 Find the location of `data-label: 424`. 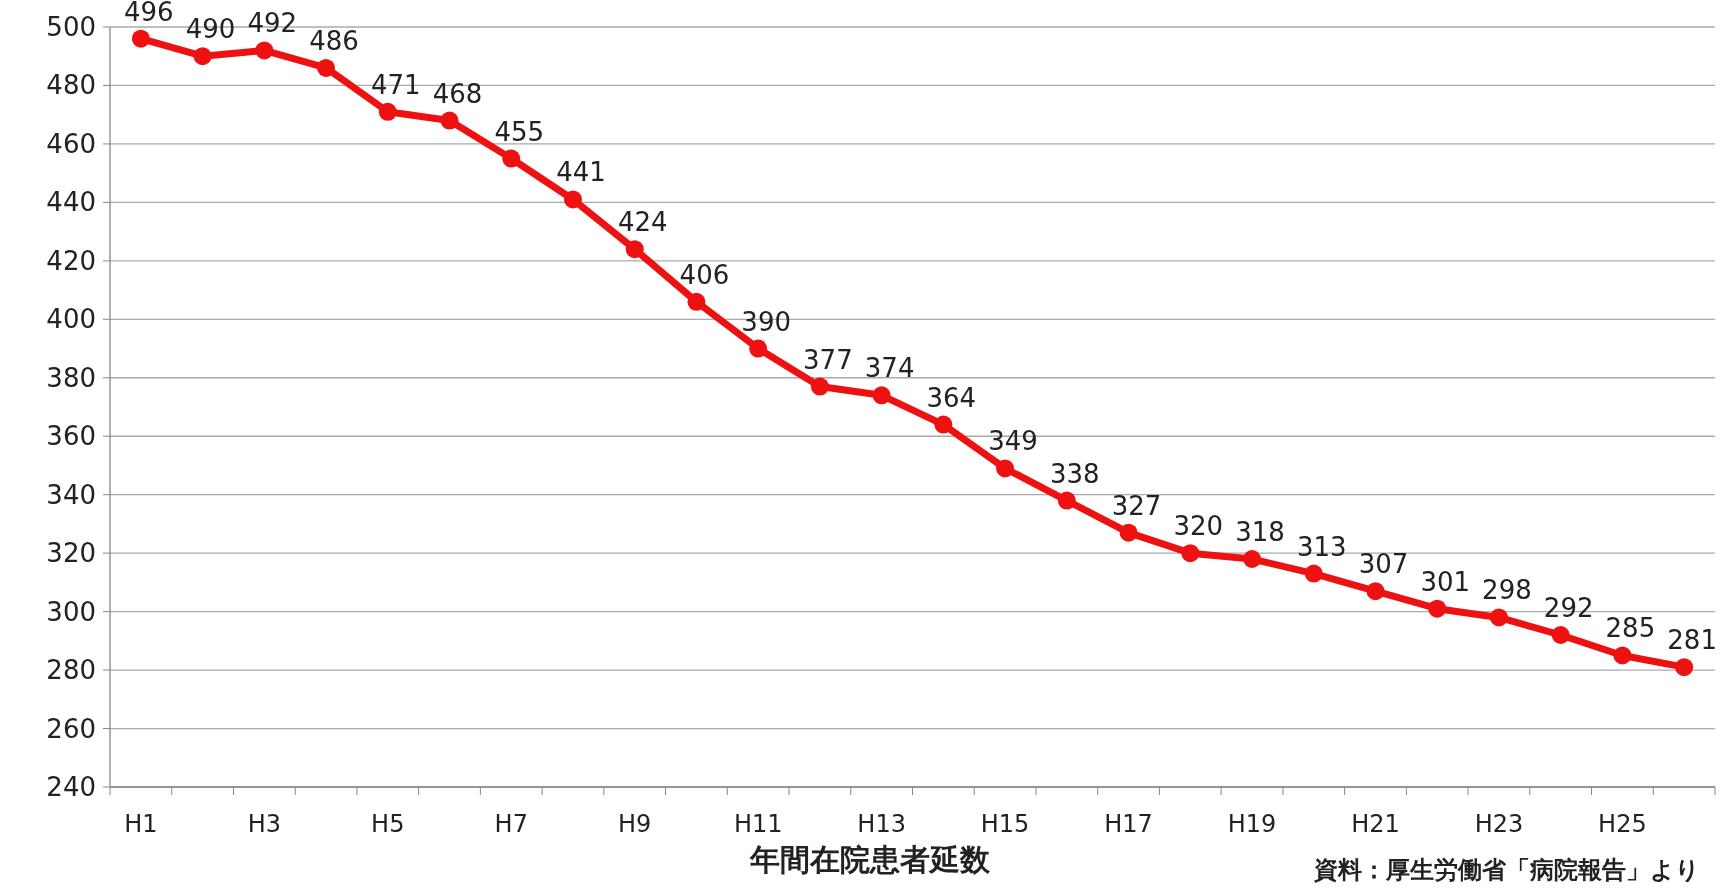

data-label: 424 is located at coordinates (642, 222).